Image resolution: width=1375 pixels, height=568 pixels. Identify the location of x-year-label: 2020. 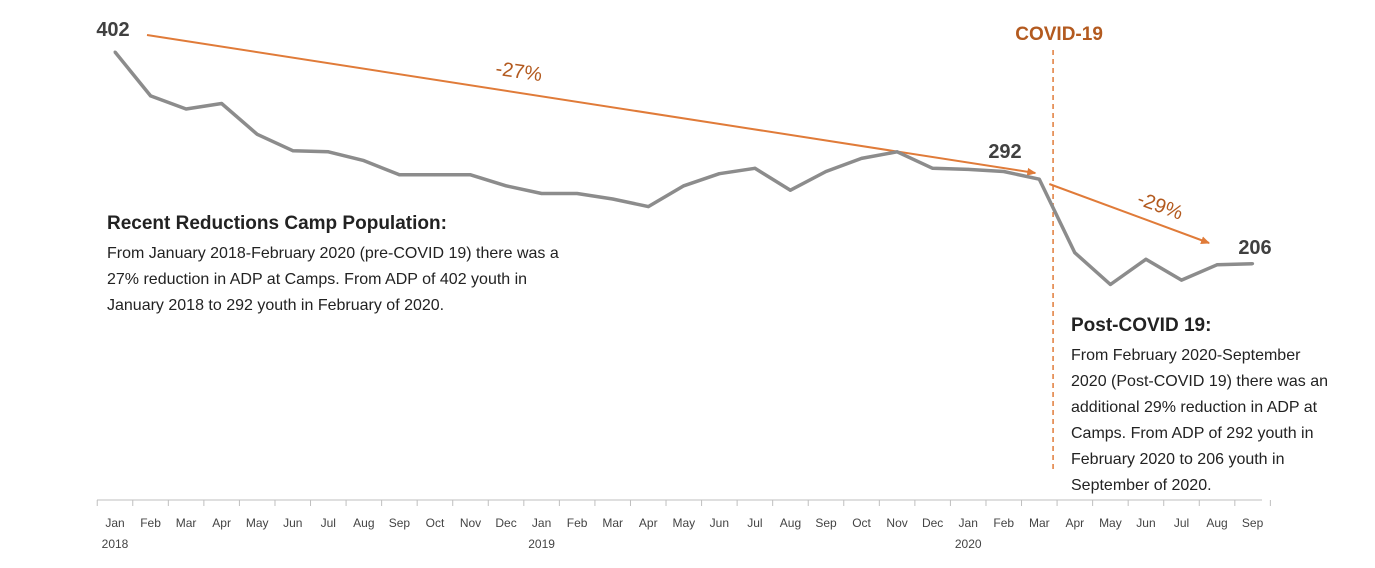
(968, 544).